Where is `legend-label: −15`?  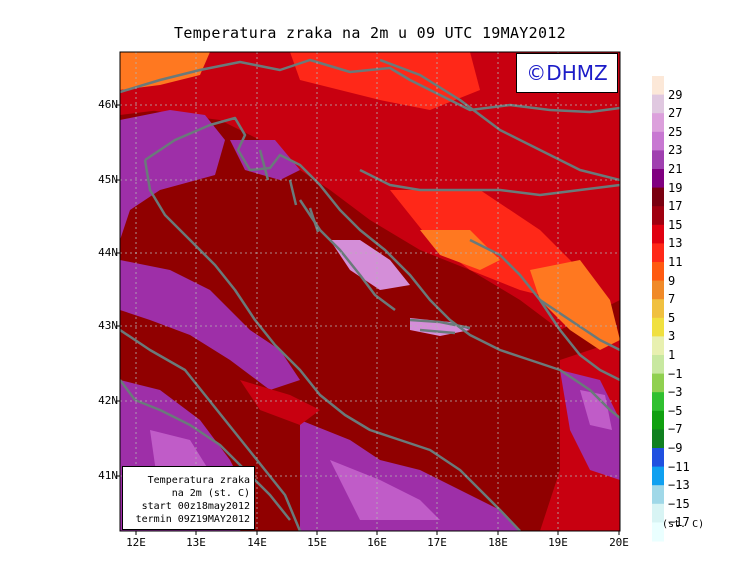
legend-label: −15 is located at coordinates (679, 503).